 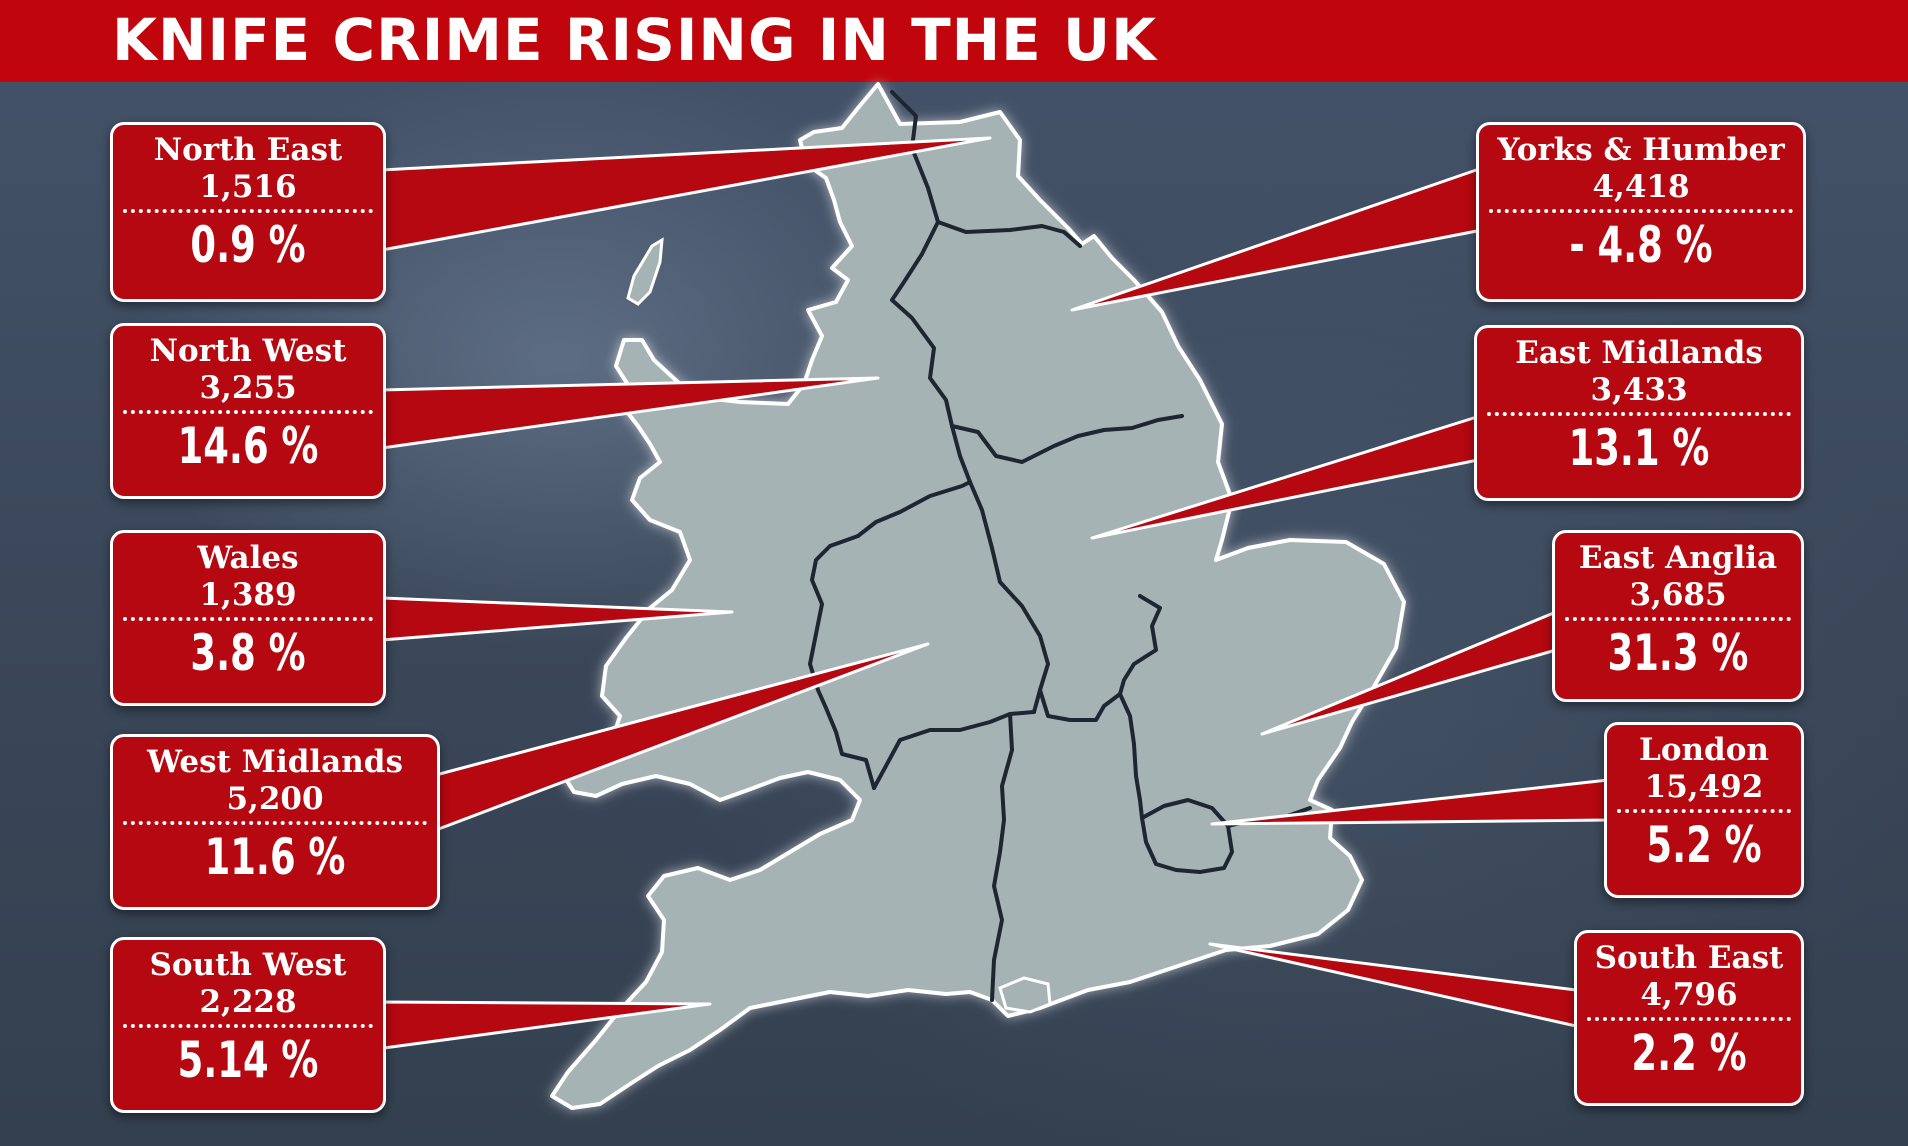 I want to click on region-name: North East, so click(x=248, y=150).